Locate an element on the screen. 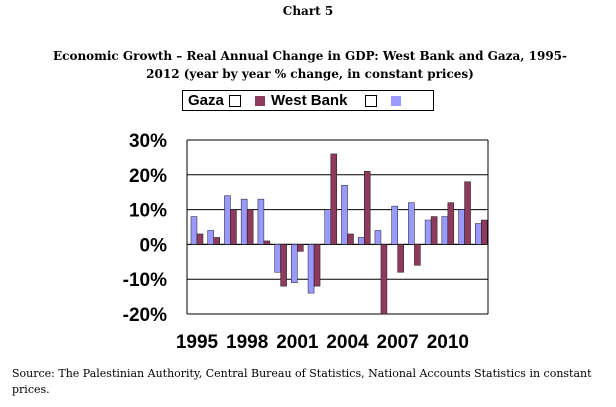 The width and height of the screenshot is (616, 407). bar-west-bank-2003 is located at coordinates (328, 227).